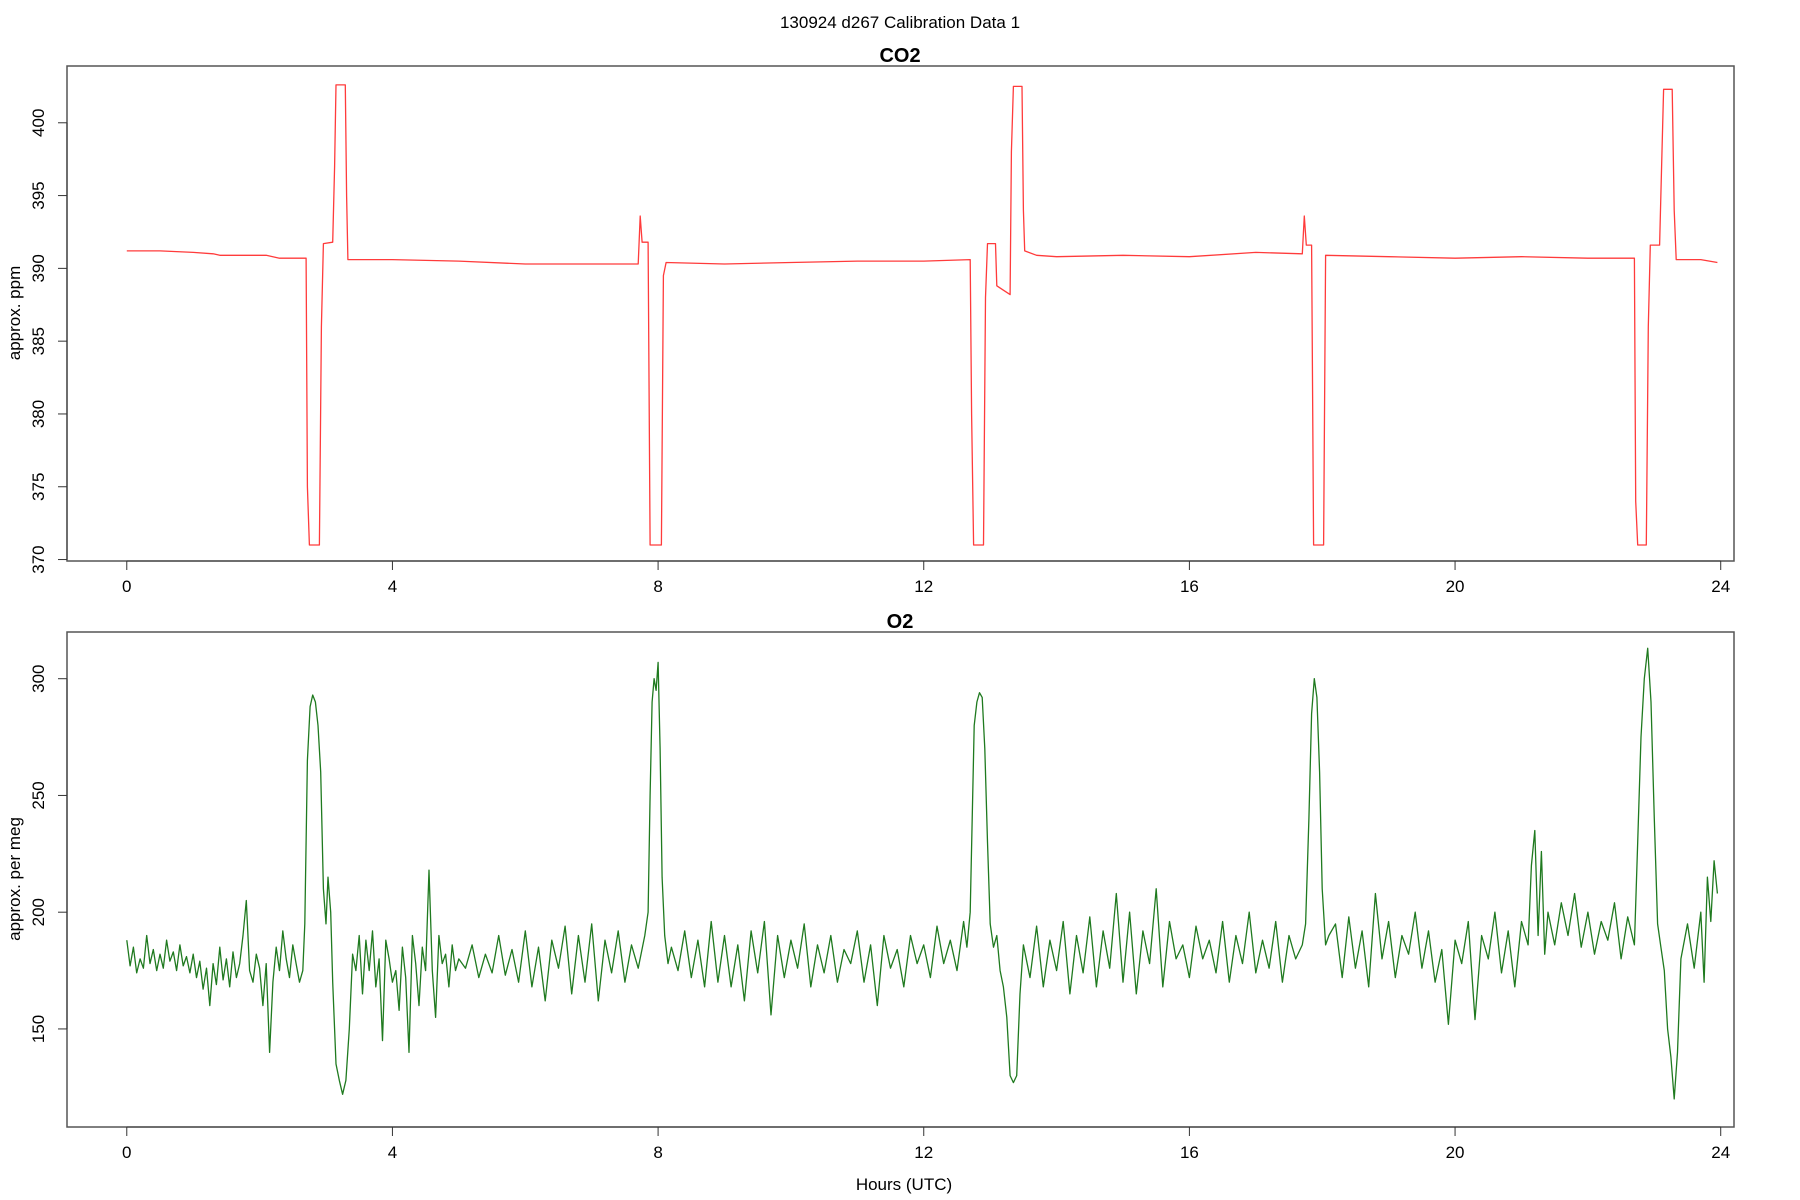 This screenshot has width=1800, height=1200. Describe the element at coordinates (900, 622) in the screenshot. I see `o2-panel-title: O2` at that location.